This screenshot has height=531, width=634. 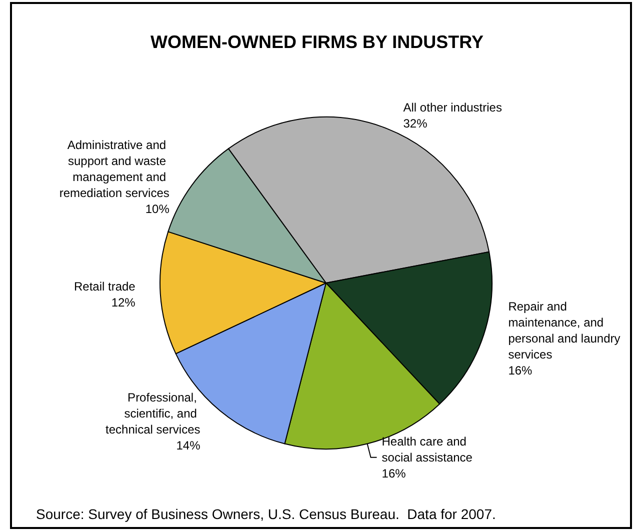 I want to click on data-label: 10%, so click(x=157, y=209).